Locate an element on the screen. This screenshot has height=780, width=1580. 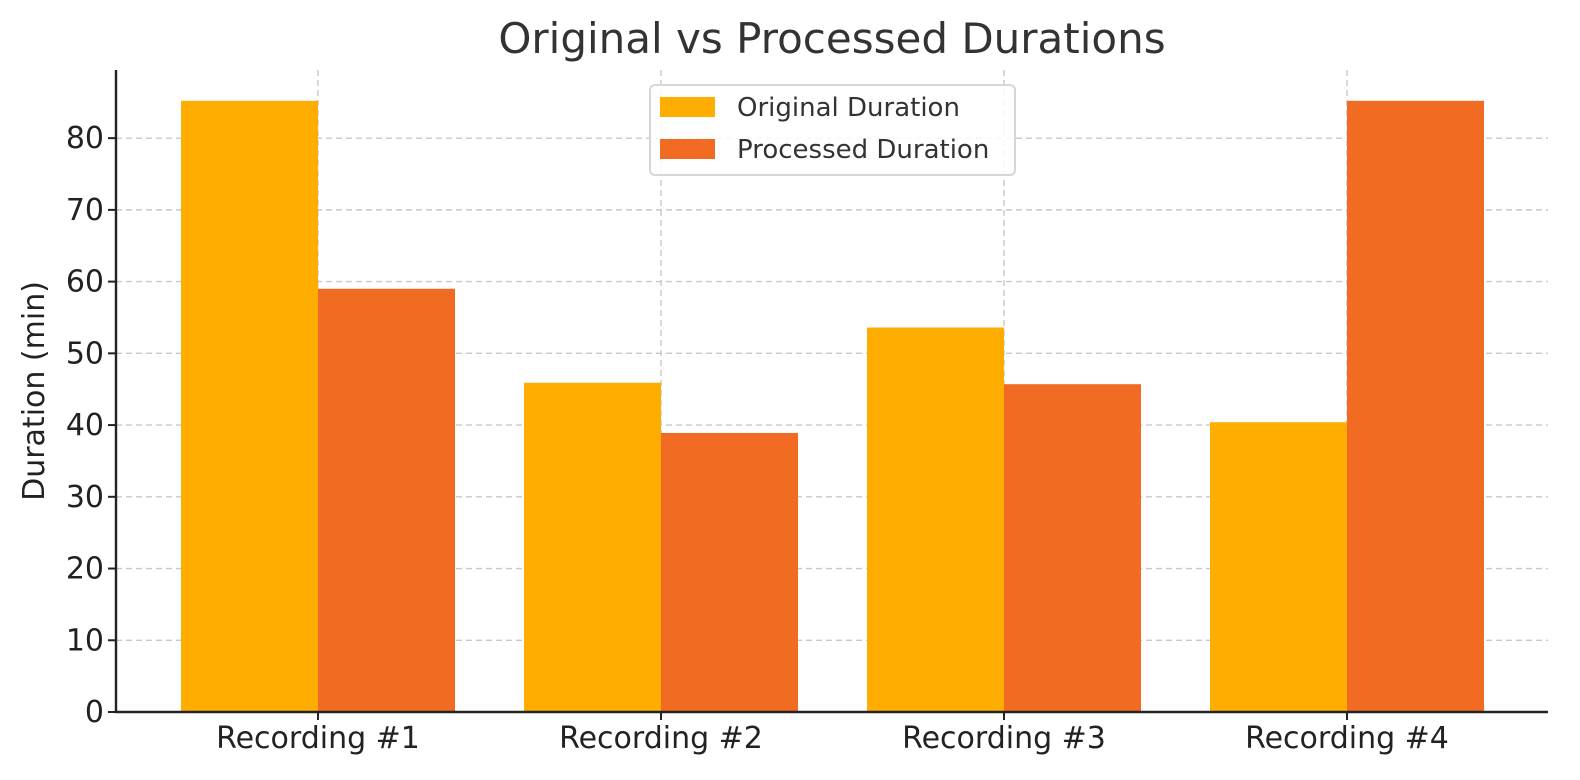
y-tick-label: 60 is located at coordinates (85, 282).